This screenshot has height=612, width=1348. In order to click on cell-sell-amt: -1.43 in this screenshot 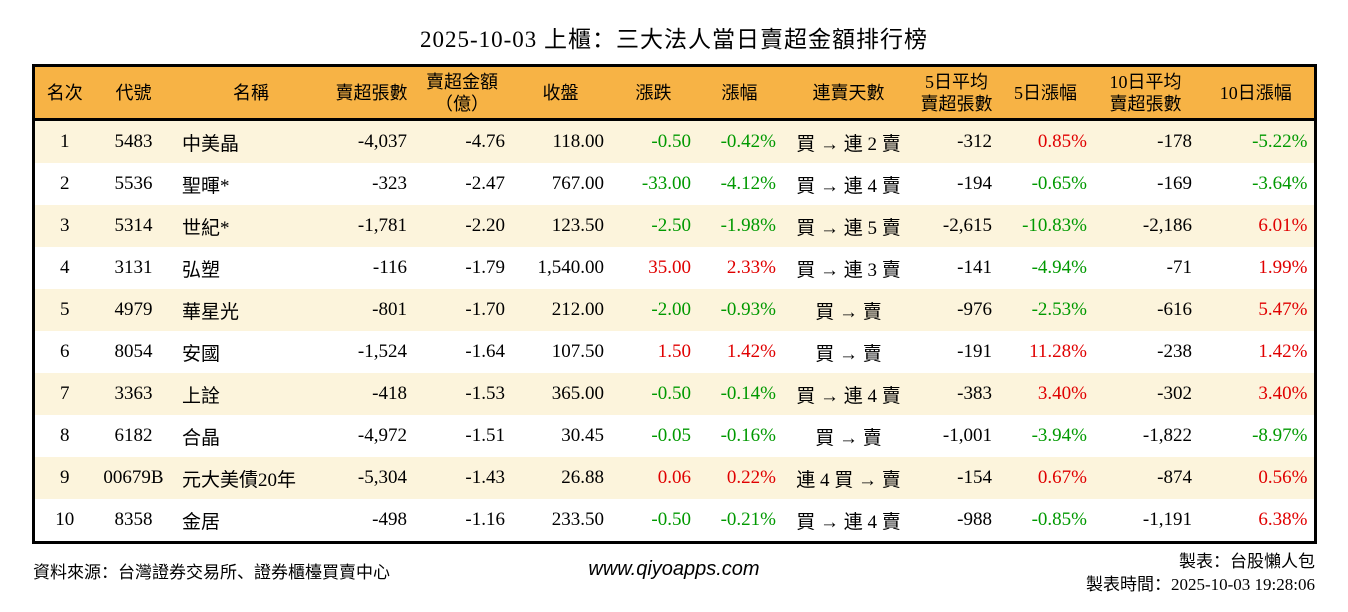, I will do `click(485, 477)`.